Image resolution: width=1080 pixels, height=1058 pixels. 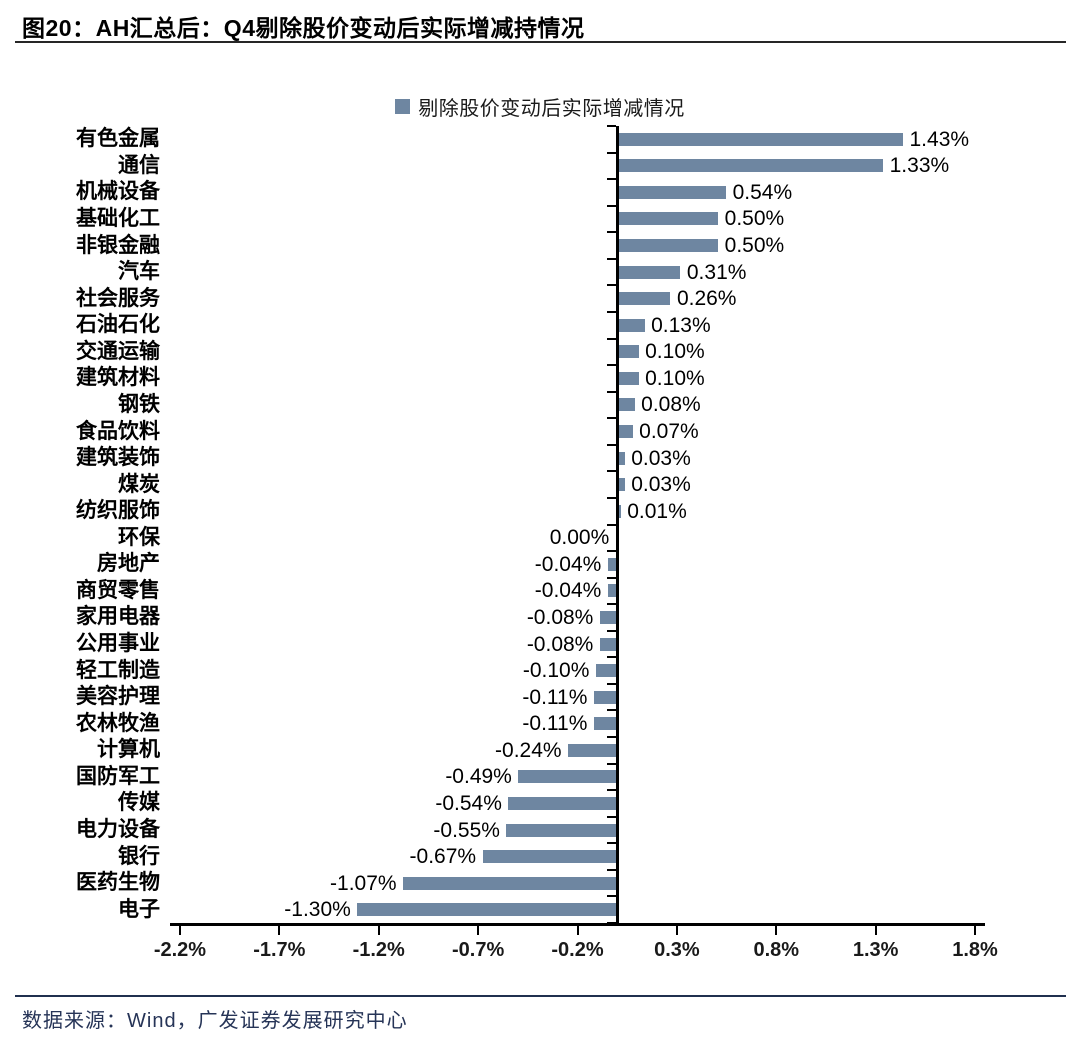 What do you see at coordinates (560, 617) in the screenshot?
I see `value-label: -0.08%` at bounding box center [560, 617].